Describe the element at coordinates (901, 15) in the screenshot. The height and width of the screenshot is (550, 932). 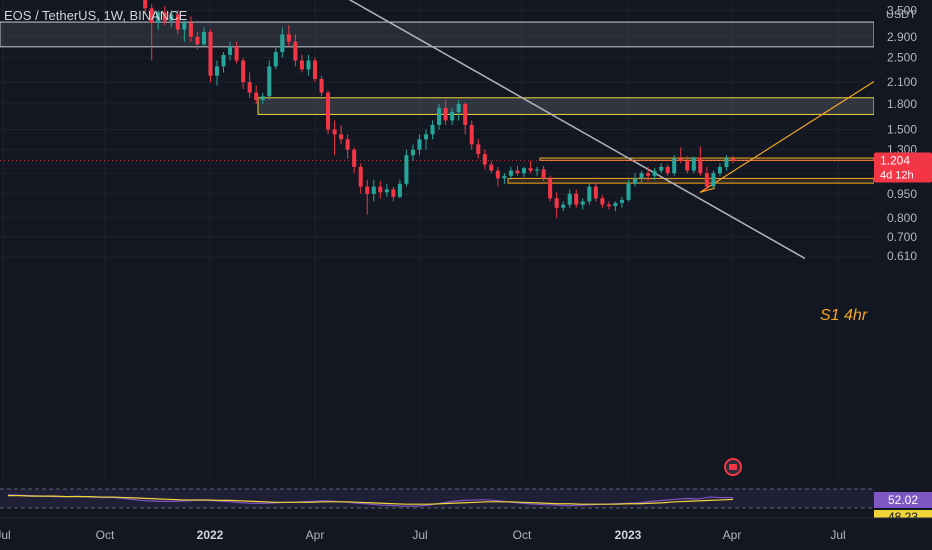
I see `axis-unit-label: USDT` at that location.